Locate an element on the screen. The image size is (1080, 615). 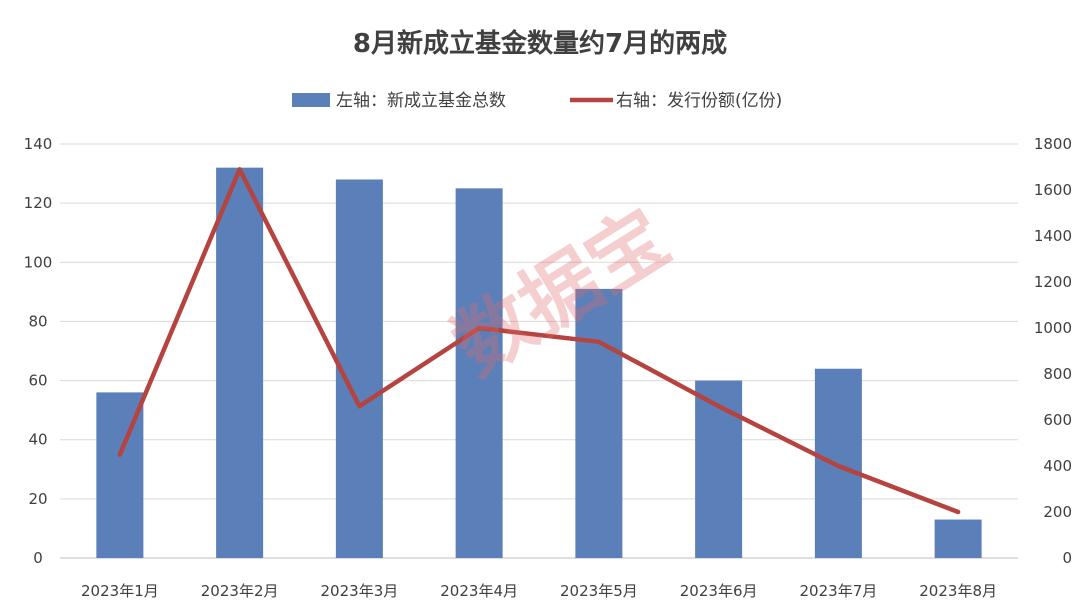
x-tick-label: 2023年5月 is located at coordinates (599, 591).